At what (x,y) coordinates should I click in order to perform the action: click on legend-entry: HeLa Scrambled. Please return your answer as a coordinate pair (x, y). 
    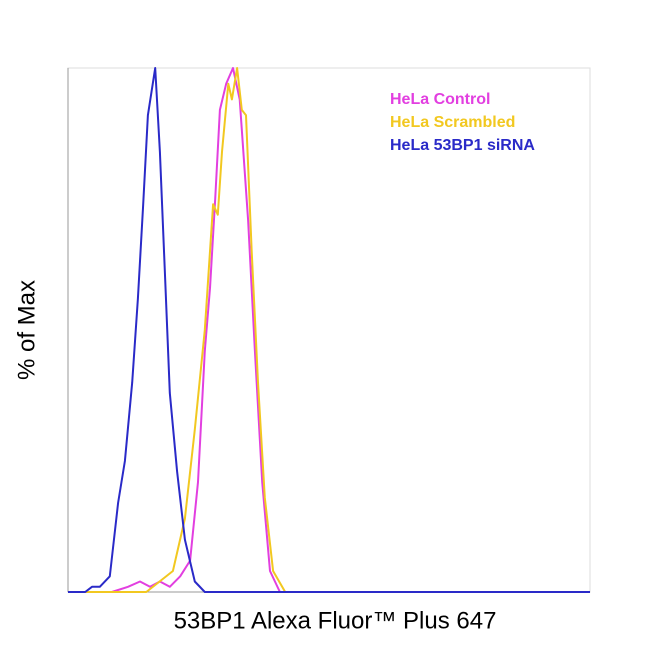
    Looking at the image, I should click on (452, 122).